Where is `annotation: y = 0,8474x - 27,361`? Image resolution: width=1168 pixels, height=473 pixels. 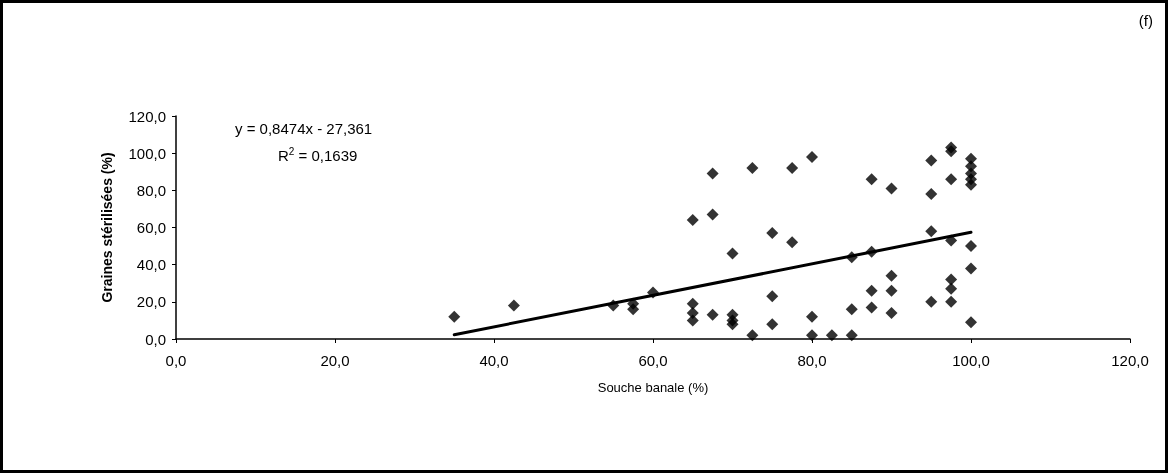
annotation: y = 0,8474x - 27,361 is located at coordinates (304, 128).